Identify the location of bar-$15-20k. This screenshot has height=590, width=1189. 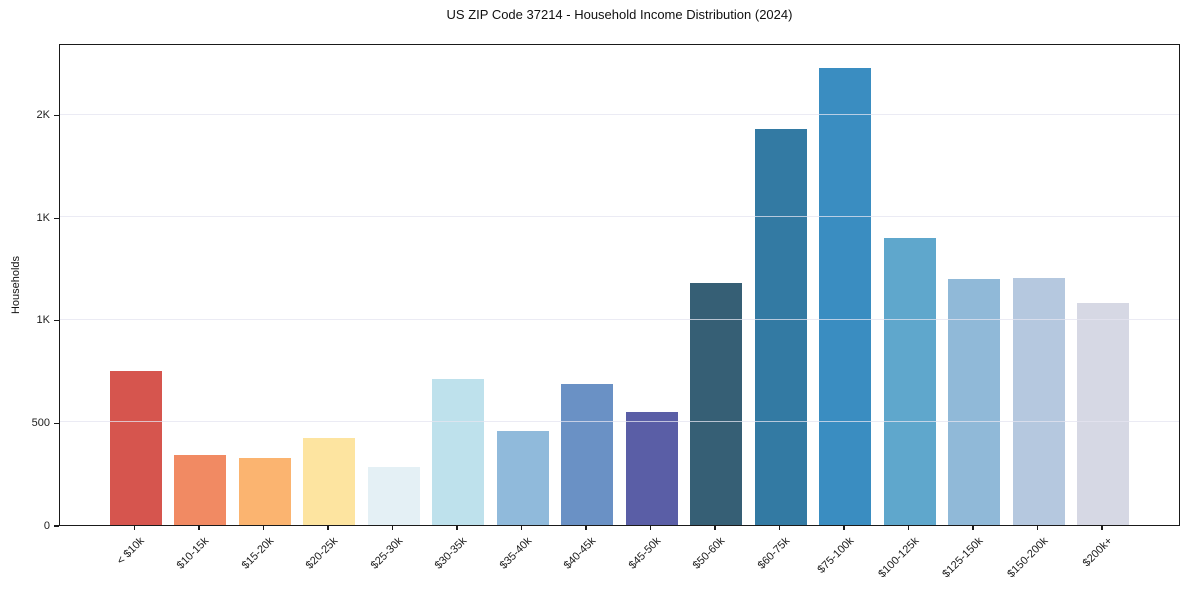
(264, 491).